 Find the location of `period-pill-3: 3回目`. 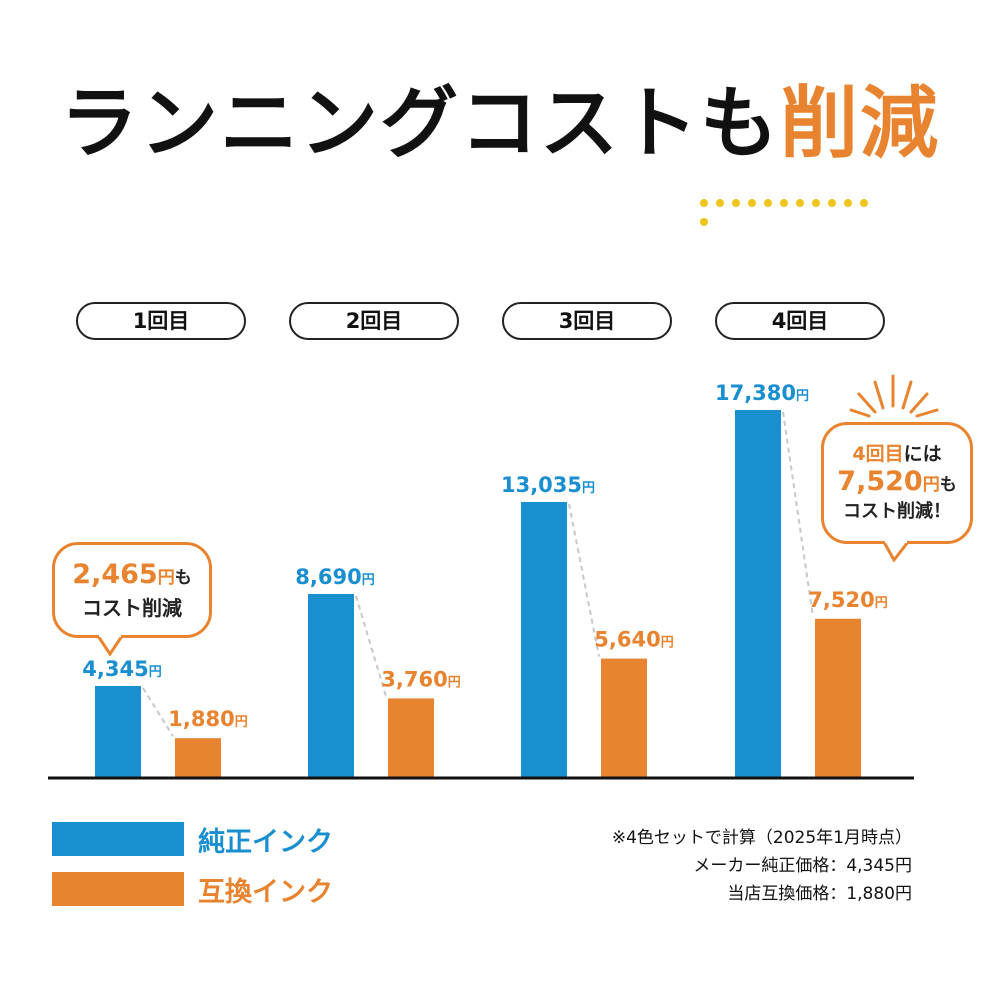

period-pill-3: 3回目 is located at coordinates (587, 321).